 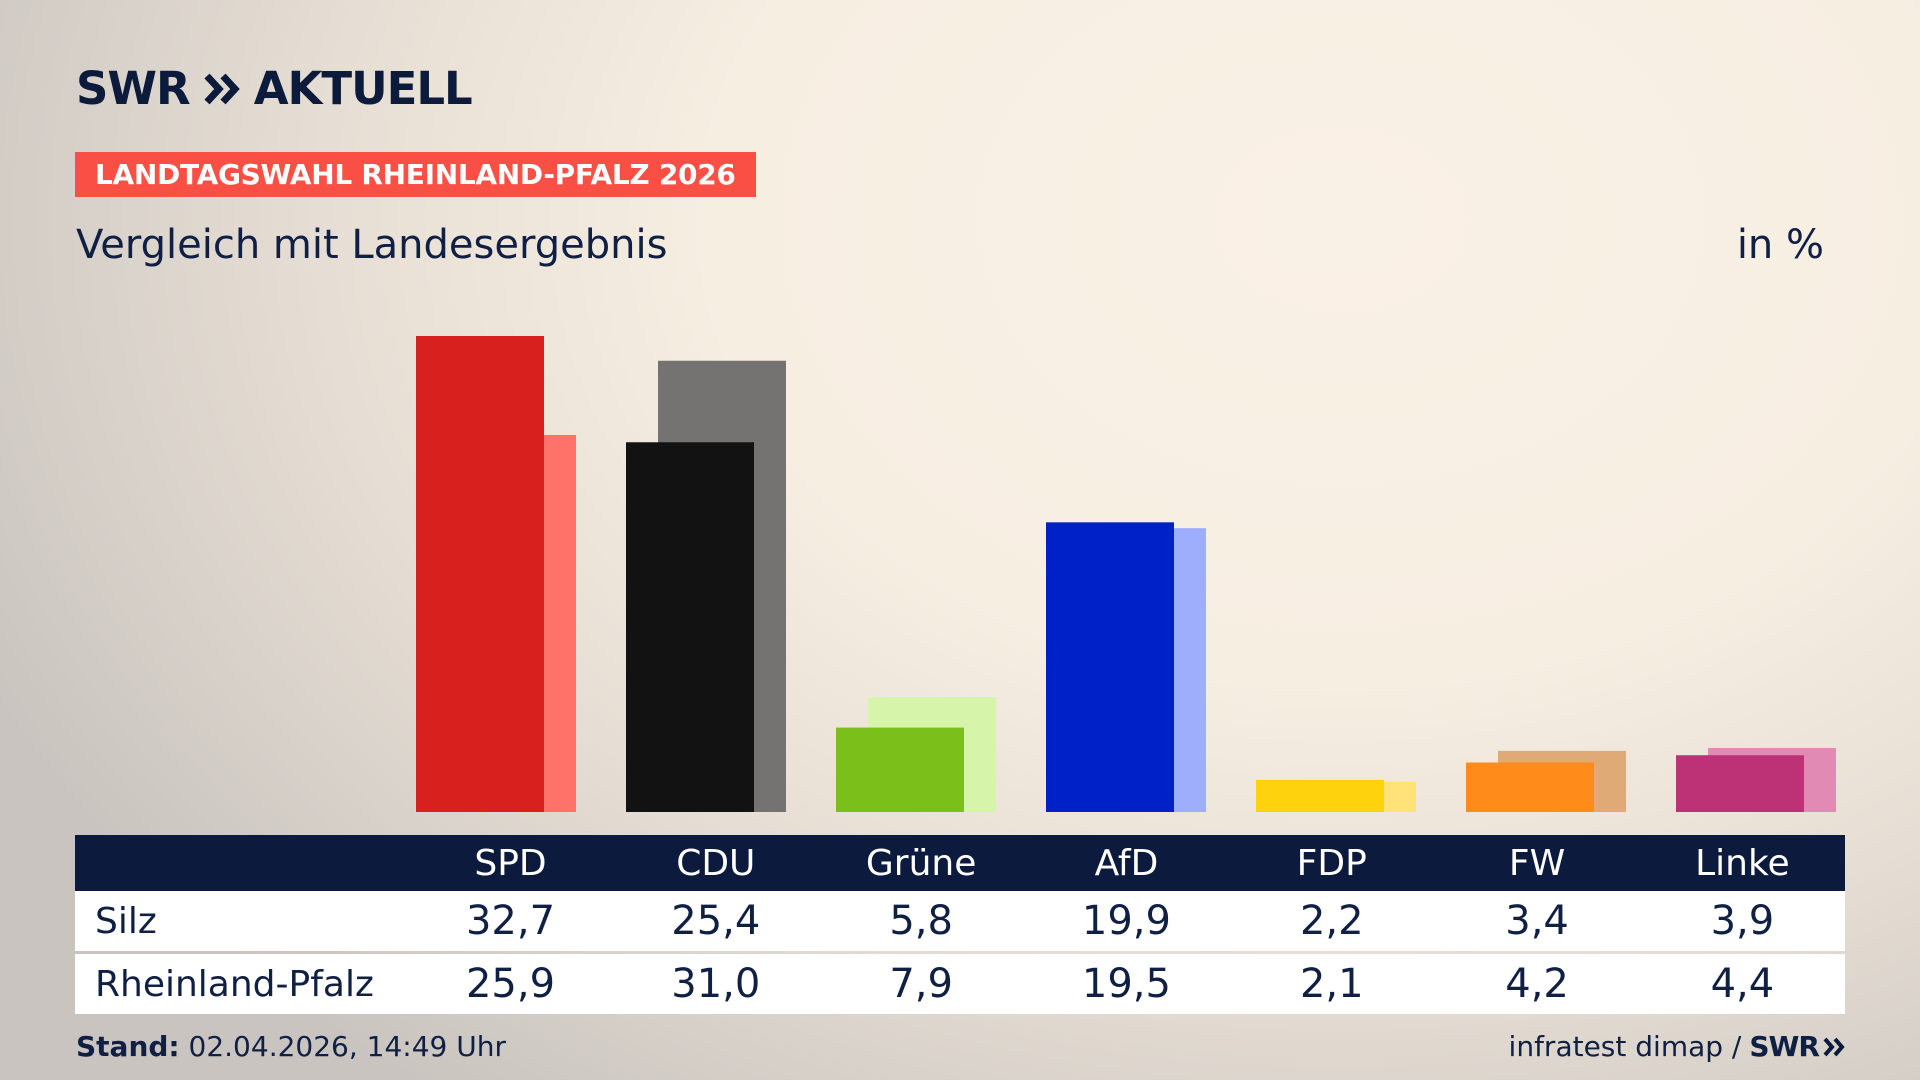 I want to click on value-cell: 4,4, so click(x=1742, y=984).